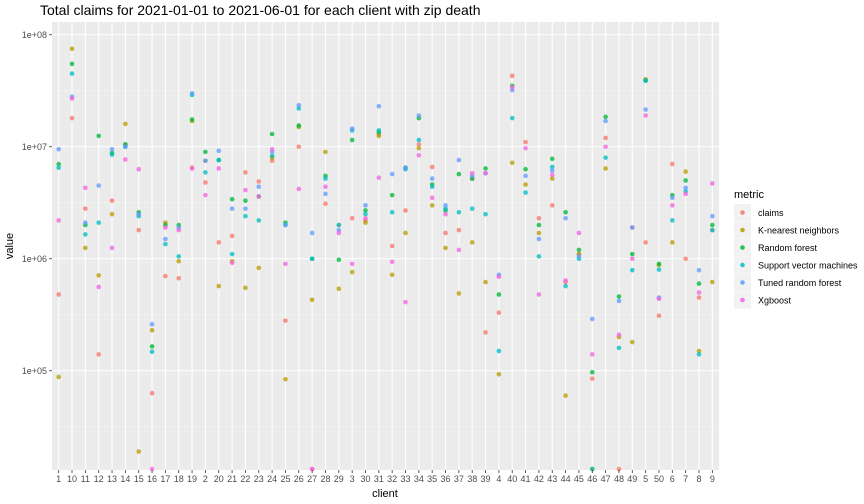 The width and height of the screenshot is (864, 504). Describe the element at coordinates (37, 203) in the screenshot. I see `y-axis: 1e+05 1e+06 1e+07 1e+08` at that location.